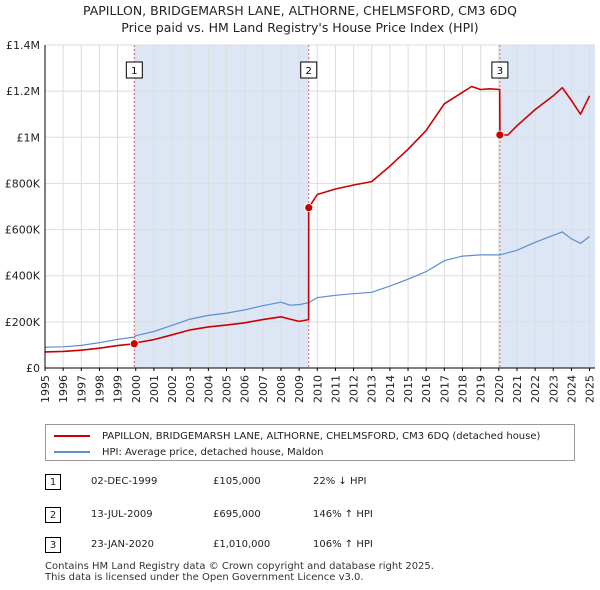 This screenshot has height=590, width=600. Describe the element at coordinates (343, 544) in the screenshot. I see `transaction-hpi: 106% ↑ HPI` at that location.